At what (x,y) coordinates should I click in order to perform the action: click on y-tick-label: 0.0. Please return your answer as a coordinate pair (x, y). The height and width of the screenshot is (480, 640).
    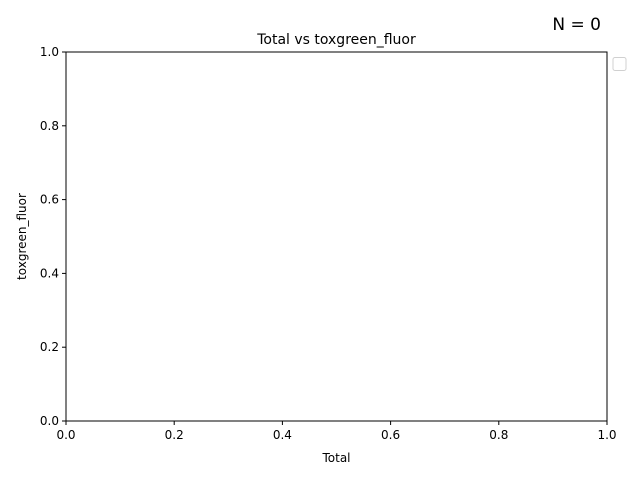
    Looking at the image, I should click on (49, 421).